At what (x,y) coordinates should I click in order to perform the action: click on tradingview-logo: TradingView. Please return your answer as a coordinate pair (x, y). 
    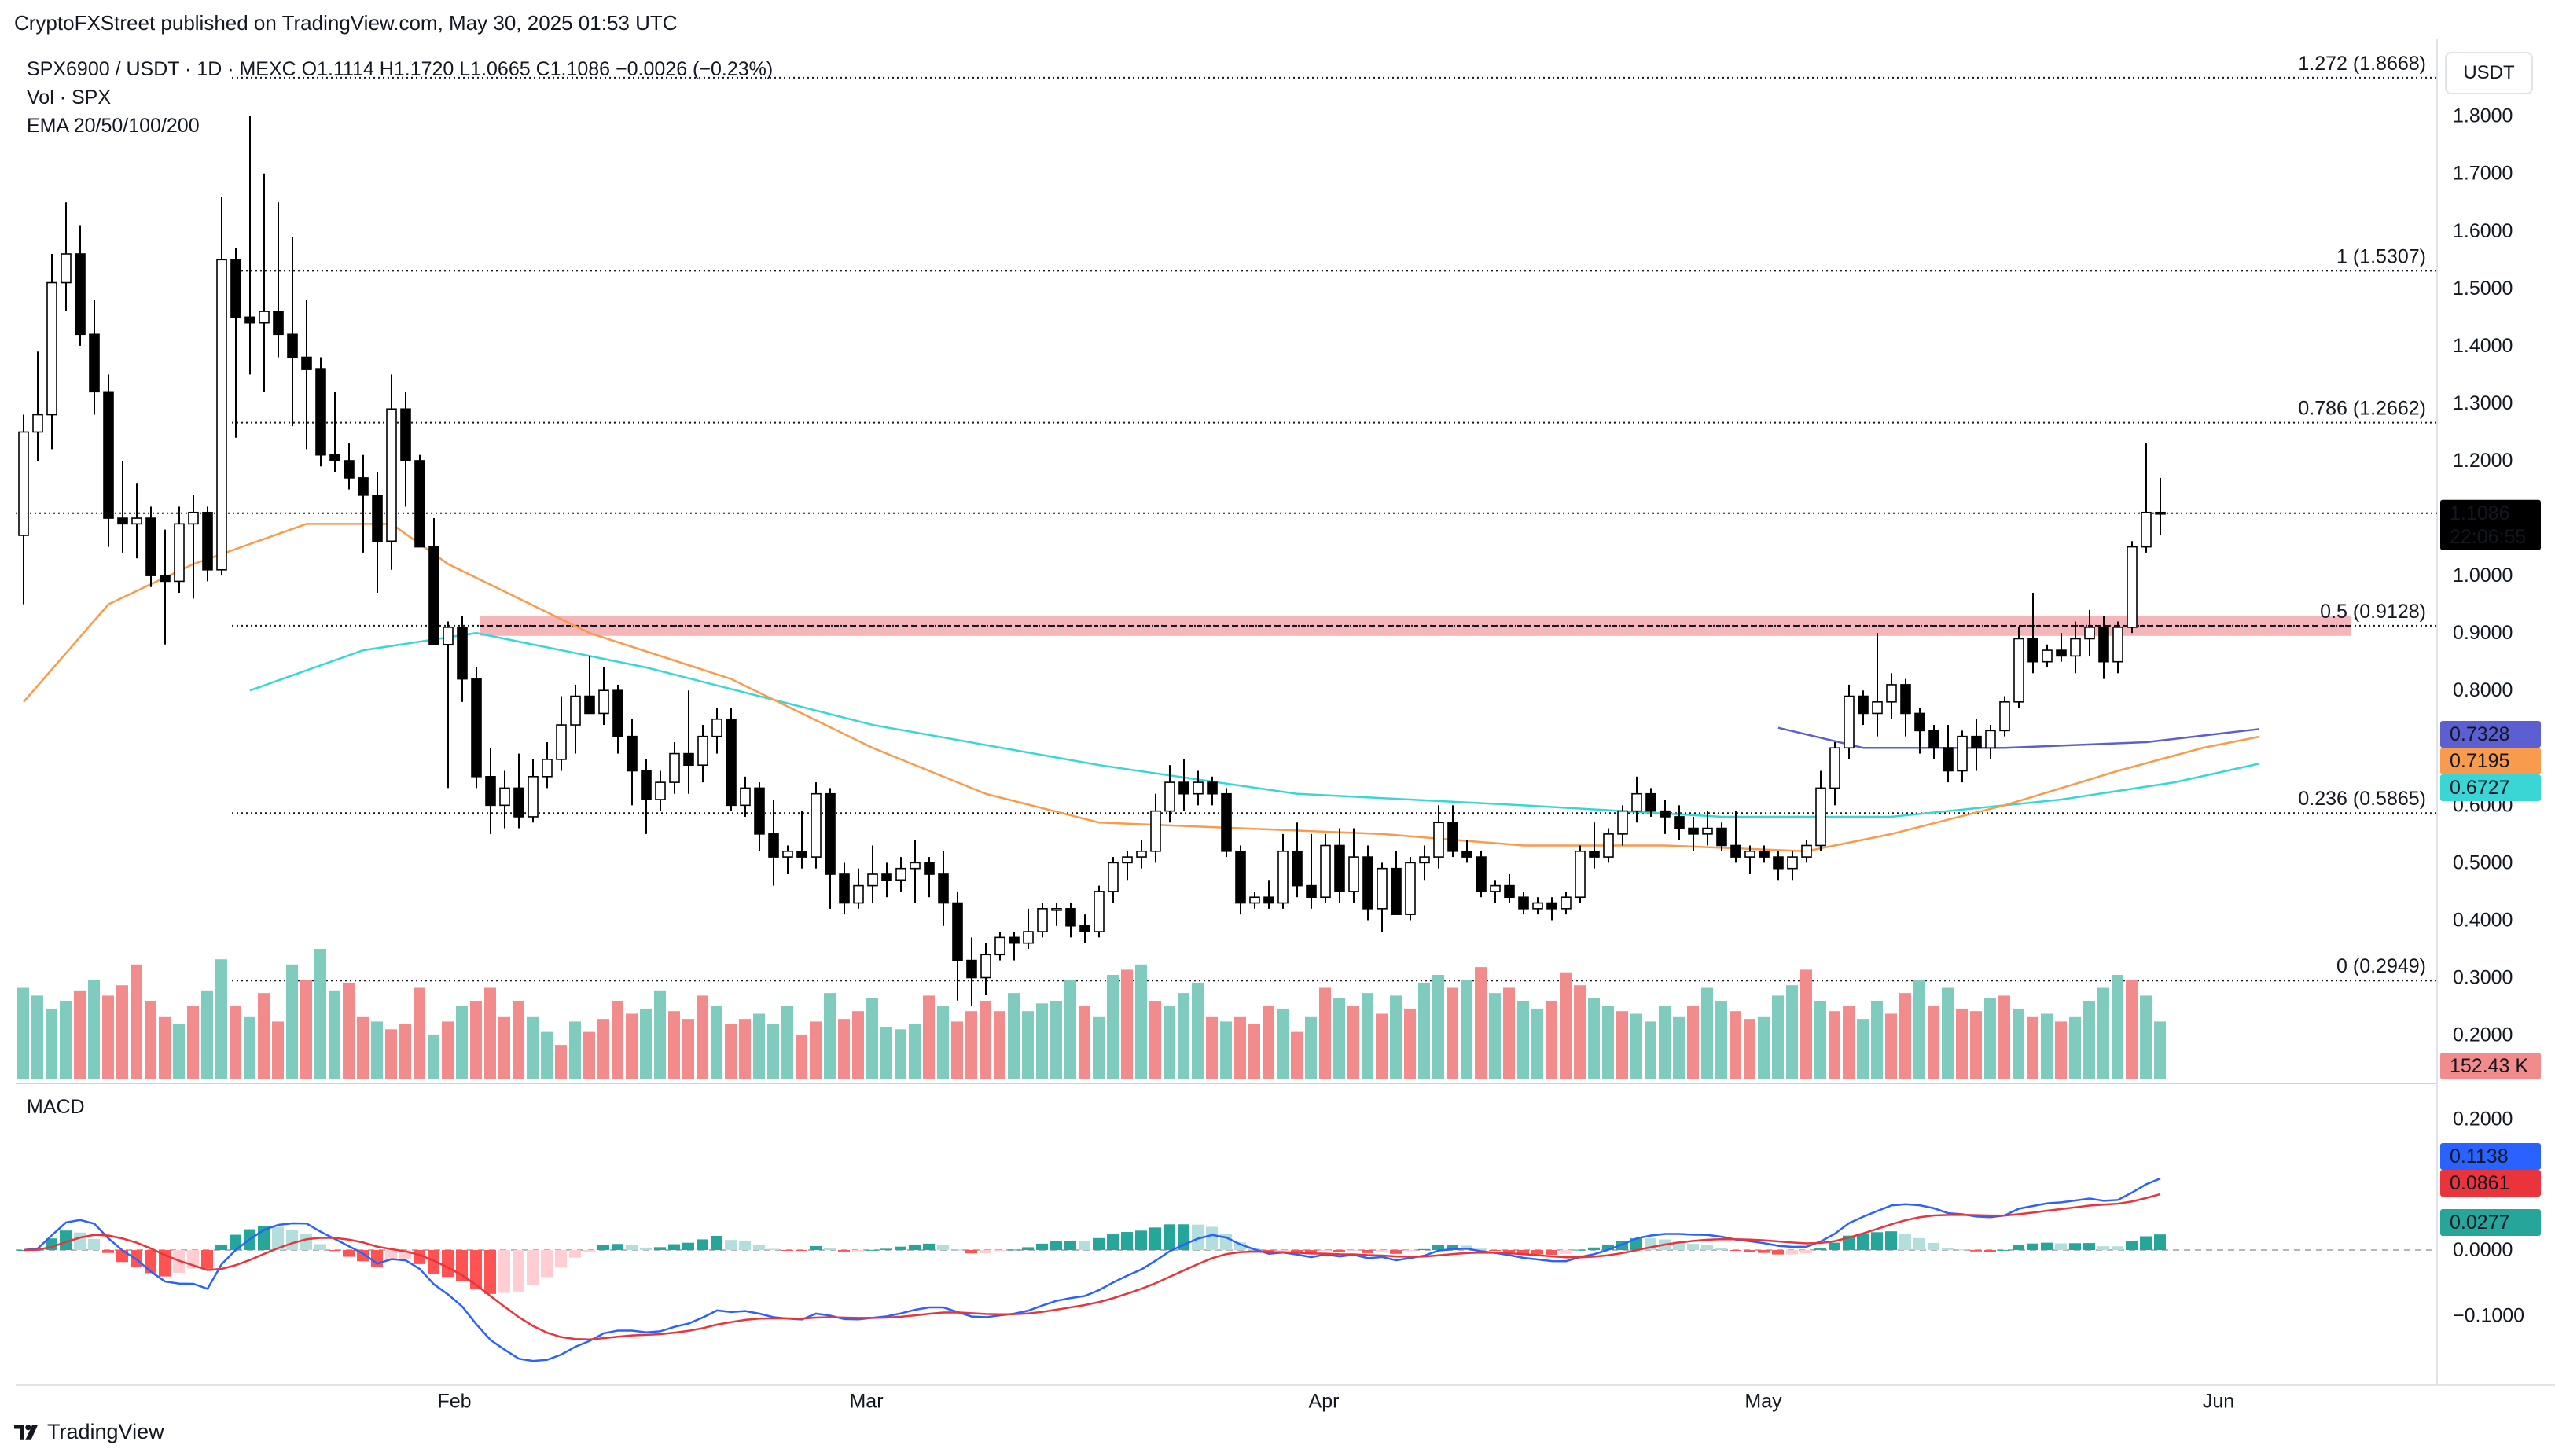
    Looking at the image, I should click on (89, 1432).